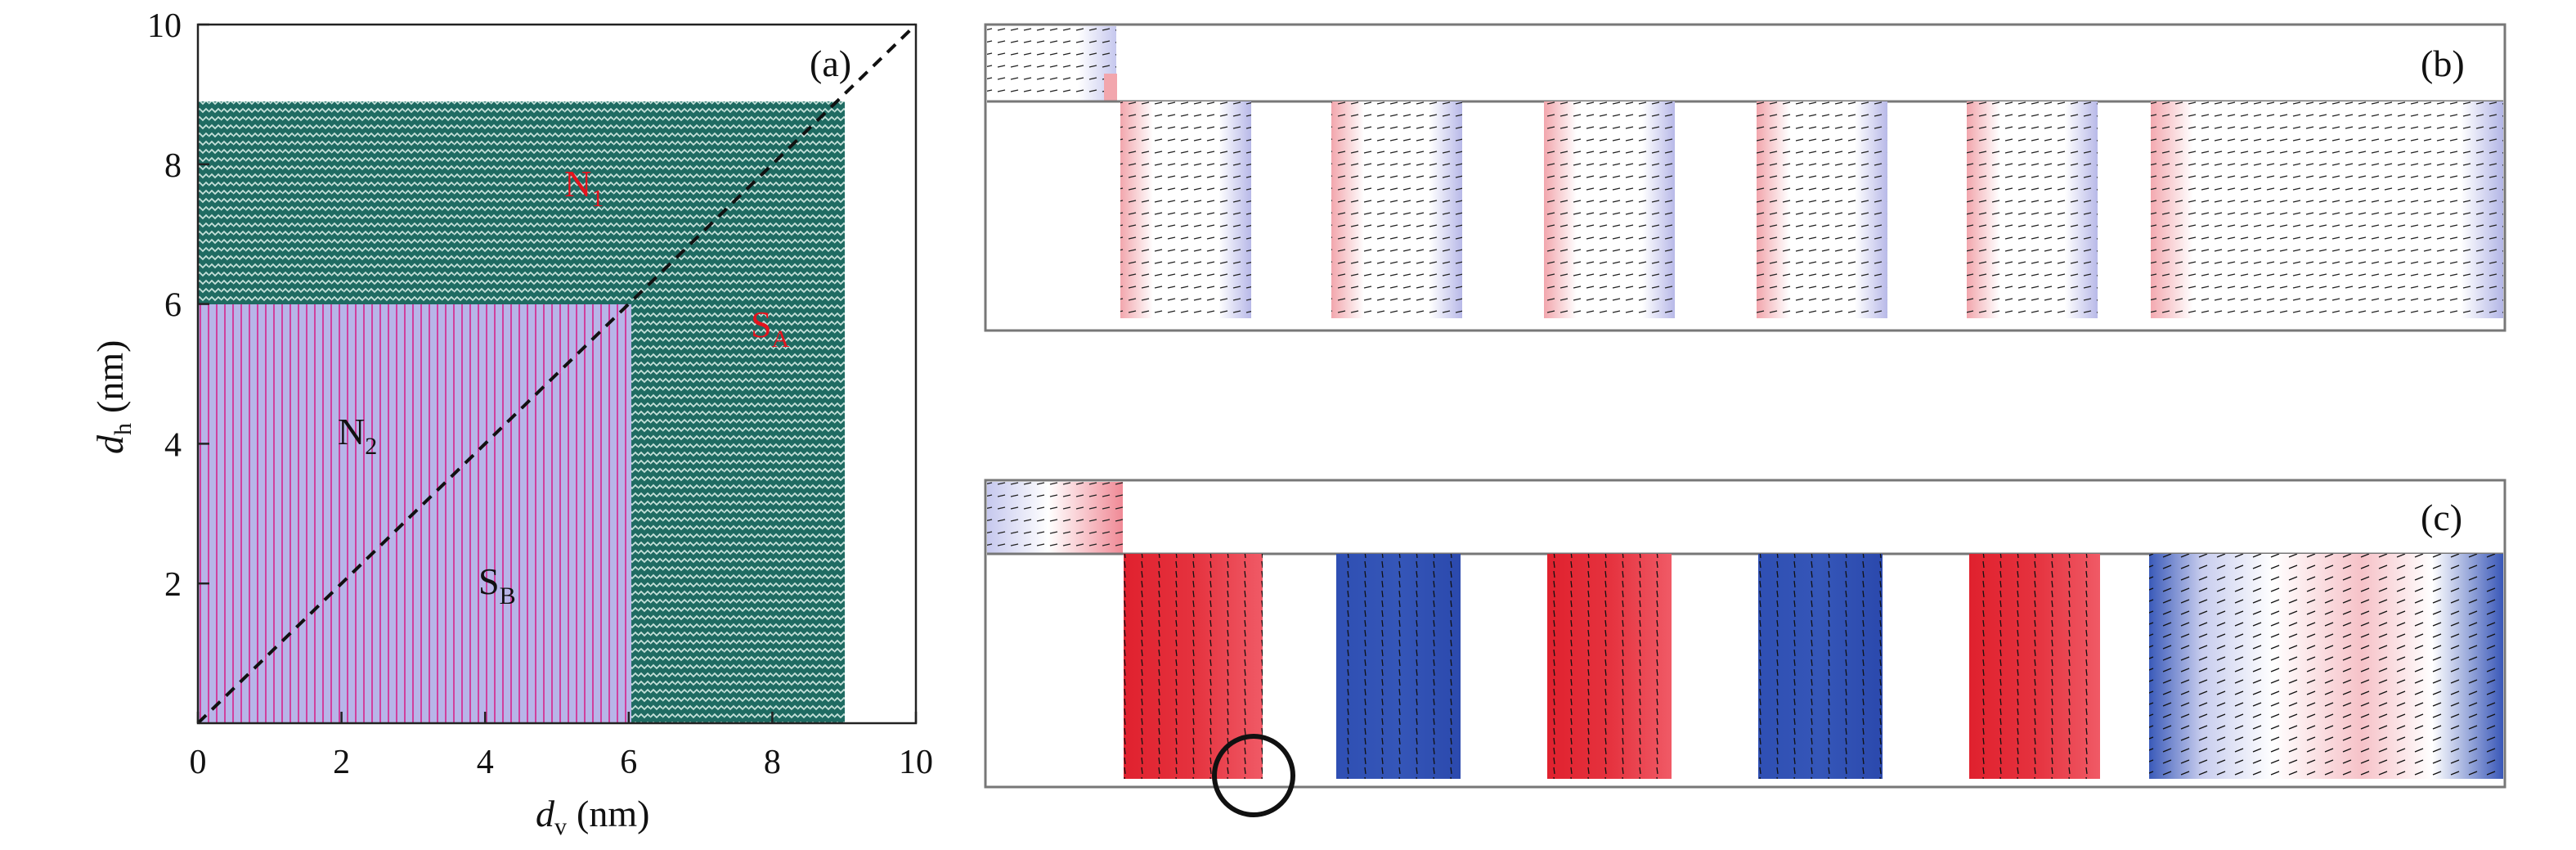  I want to click on y-tick-label: 10, so click(164, 26).